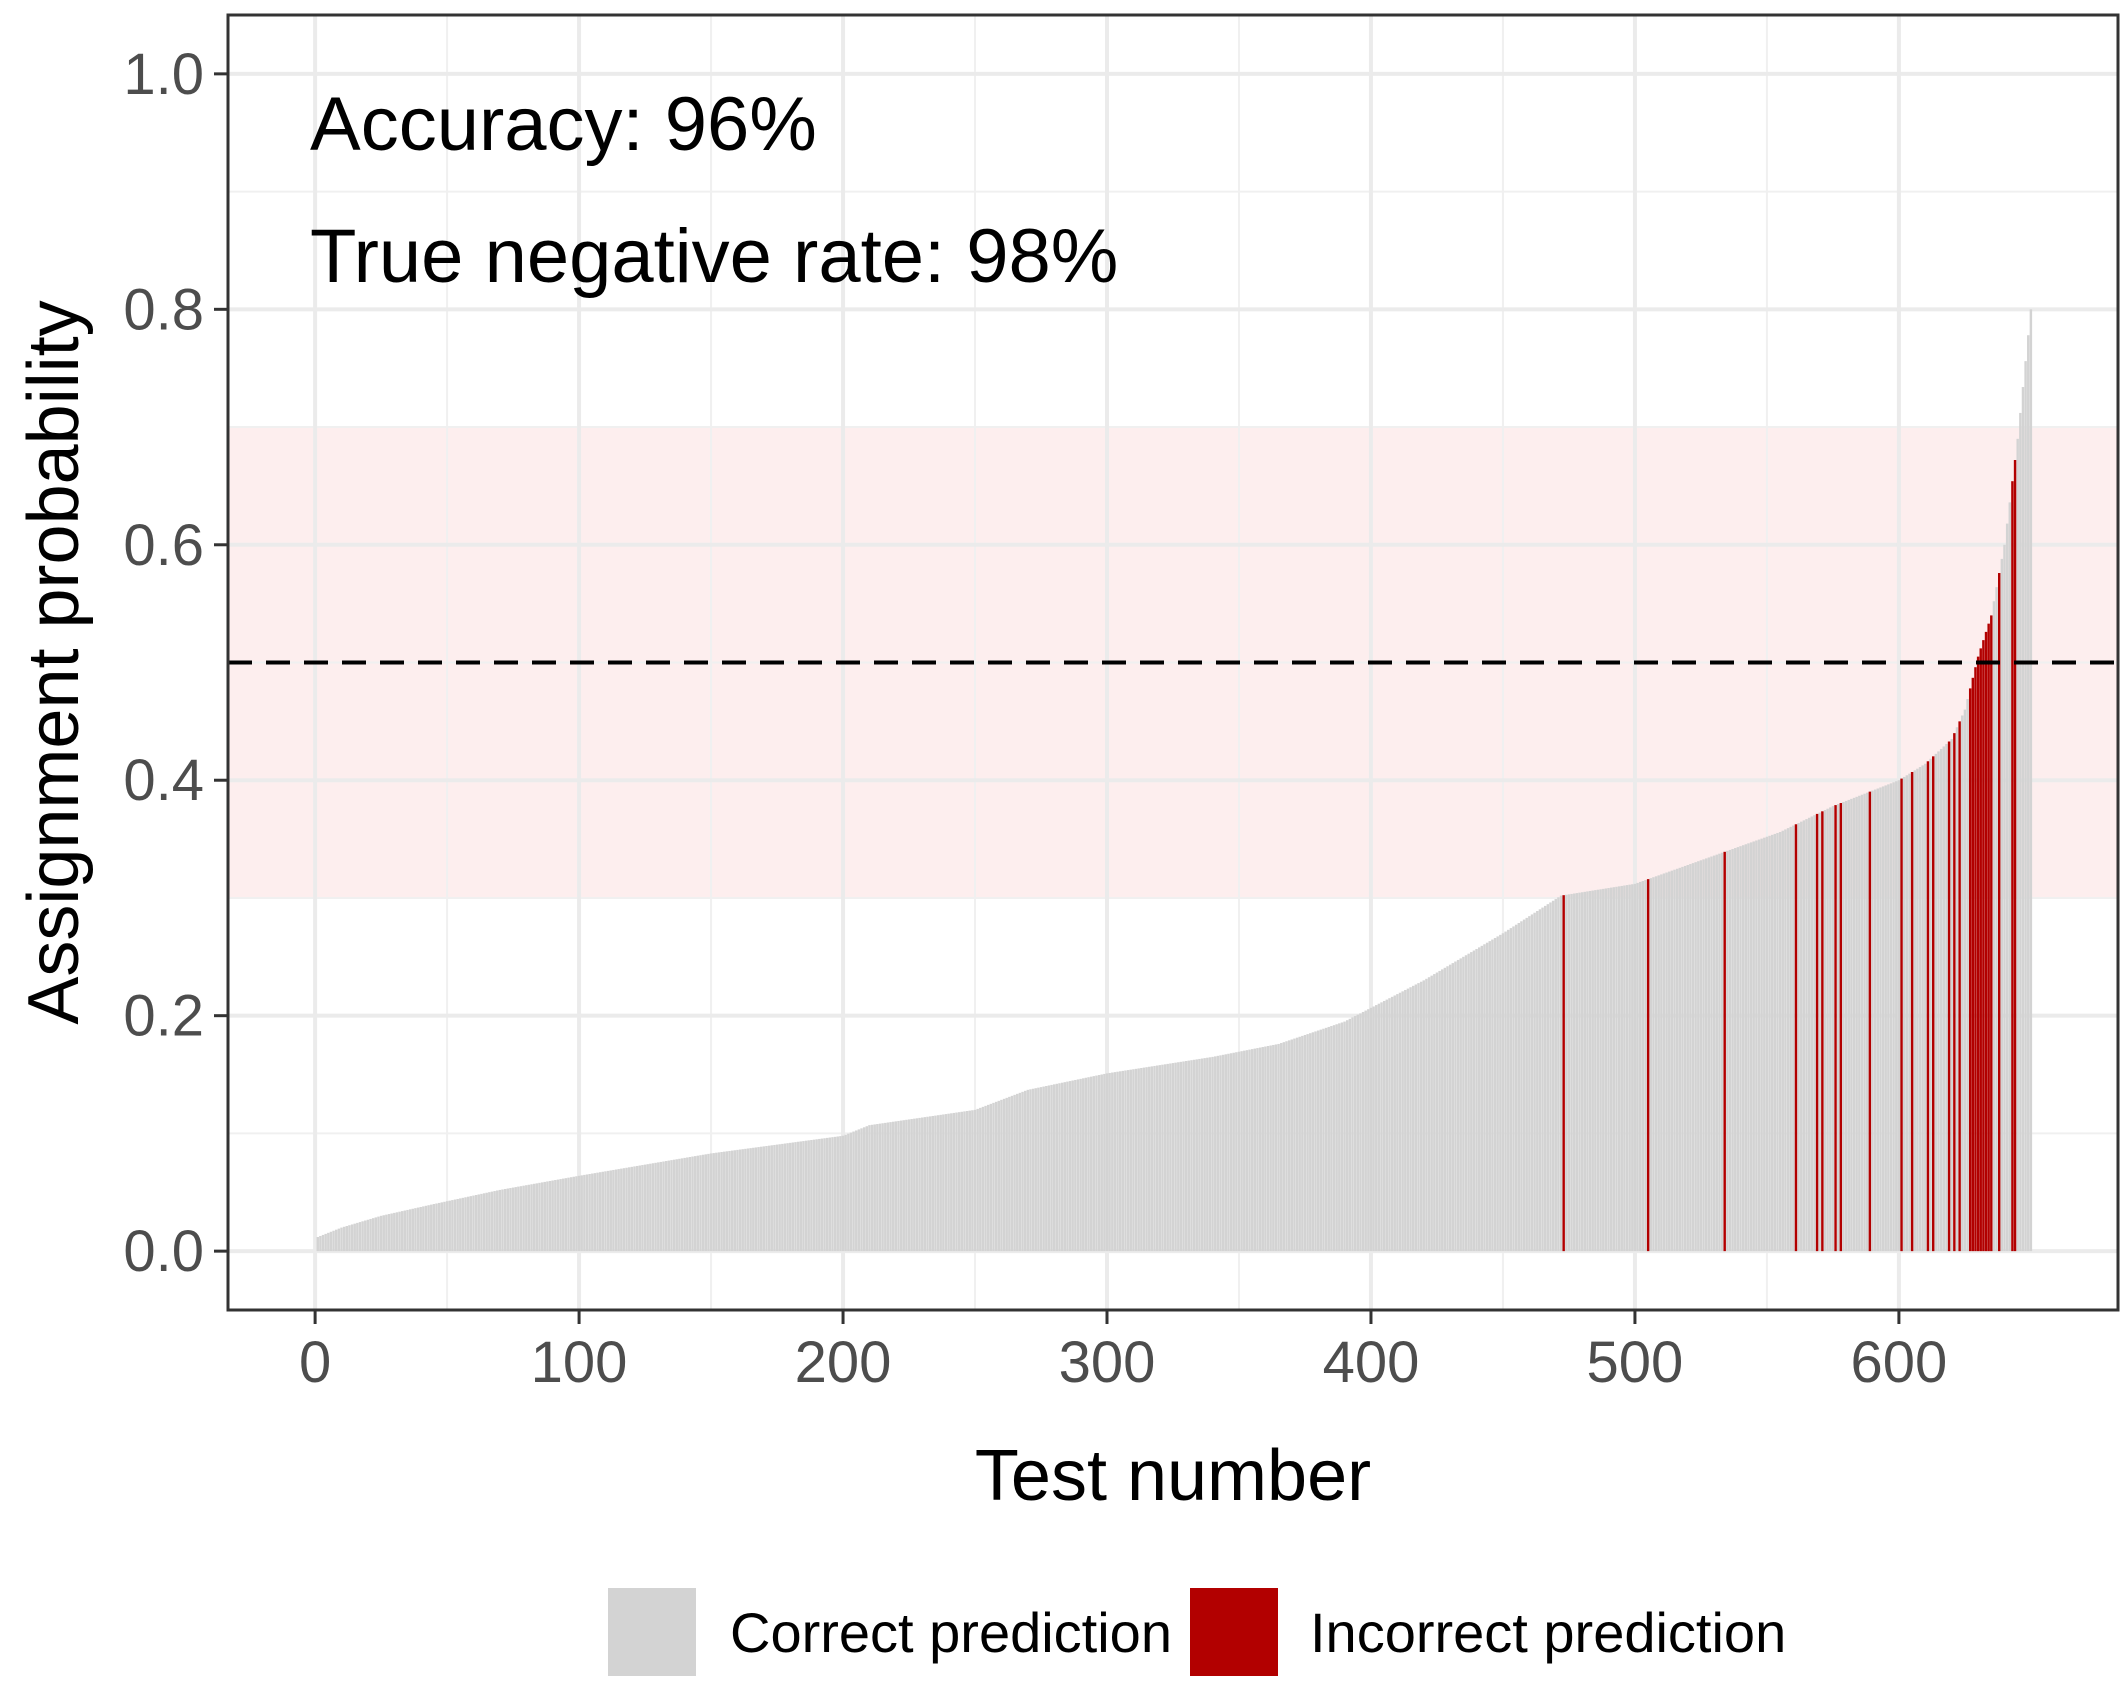  Describe the element at coordinates (563, 124) in the screenshot. I see `accuracy-annotation: Accuracy: 96%` at that location.